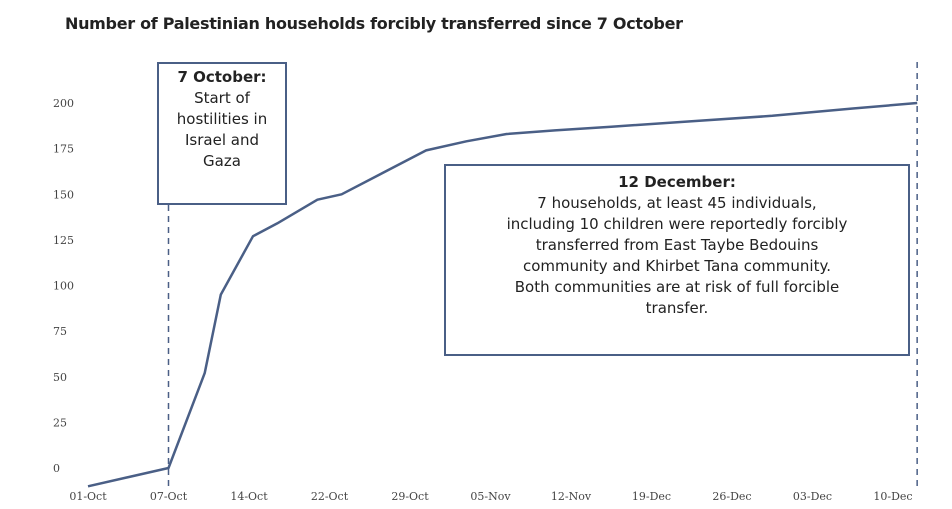 The image size is (952, 509). Describe the element at coordinates (812, 496) in the screenshot. I see `x-tick-label: 03-Dec` at that location.